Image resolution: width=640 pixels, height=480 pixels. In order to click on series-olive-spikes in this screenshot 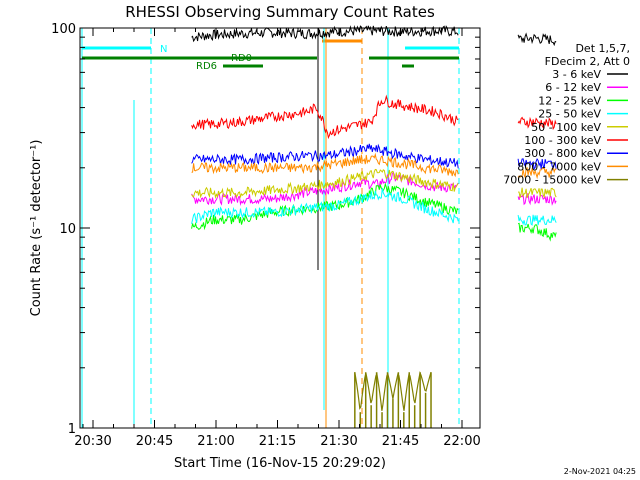, I will do `click(393, 400)`.